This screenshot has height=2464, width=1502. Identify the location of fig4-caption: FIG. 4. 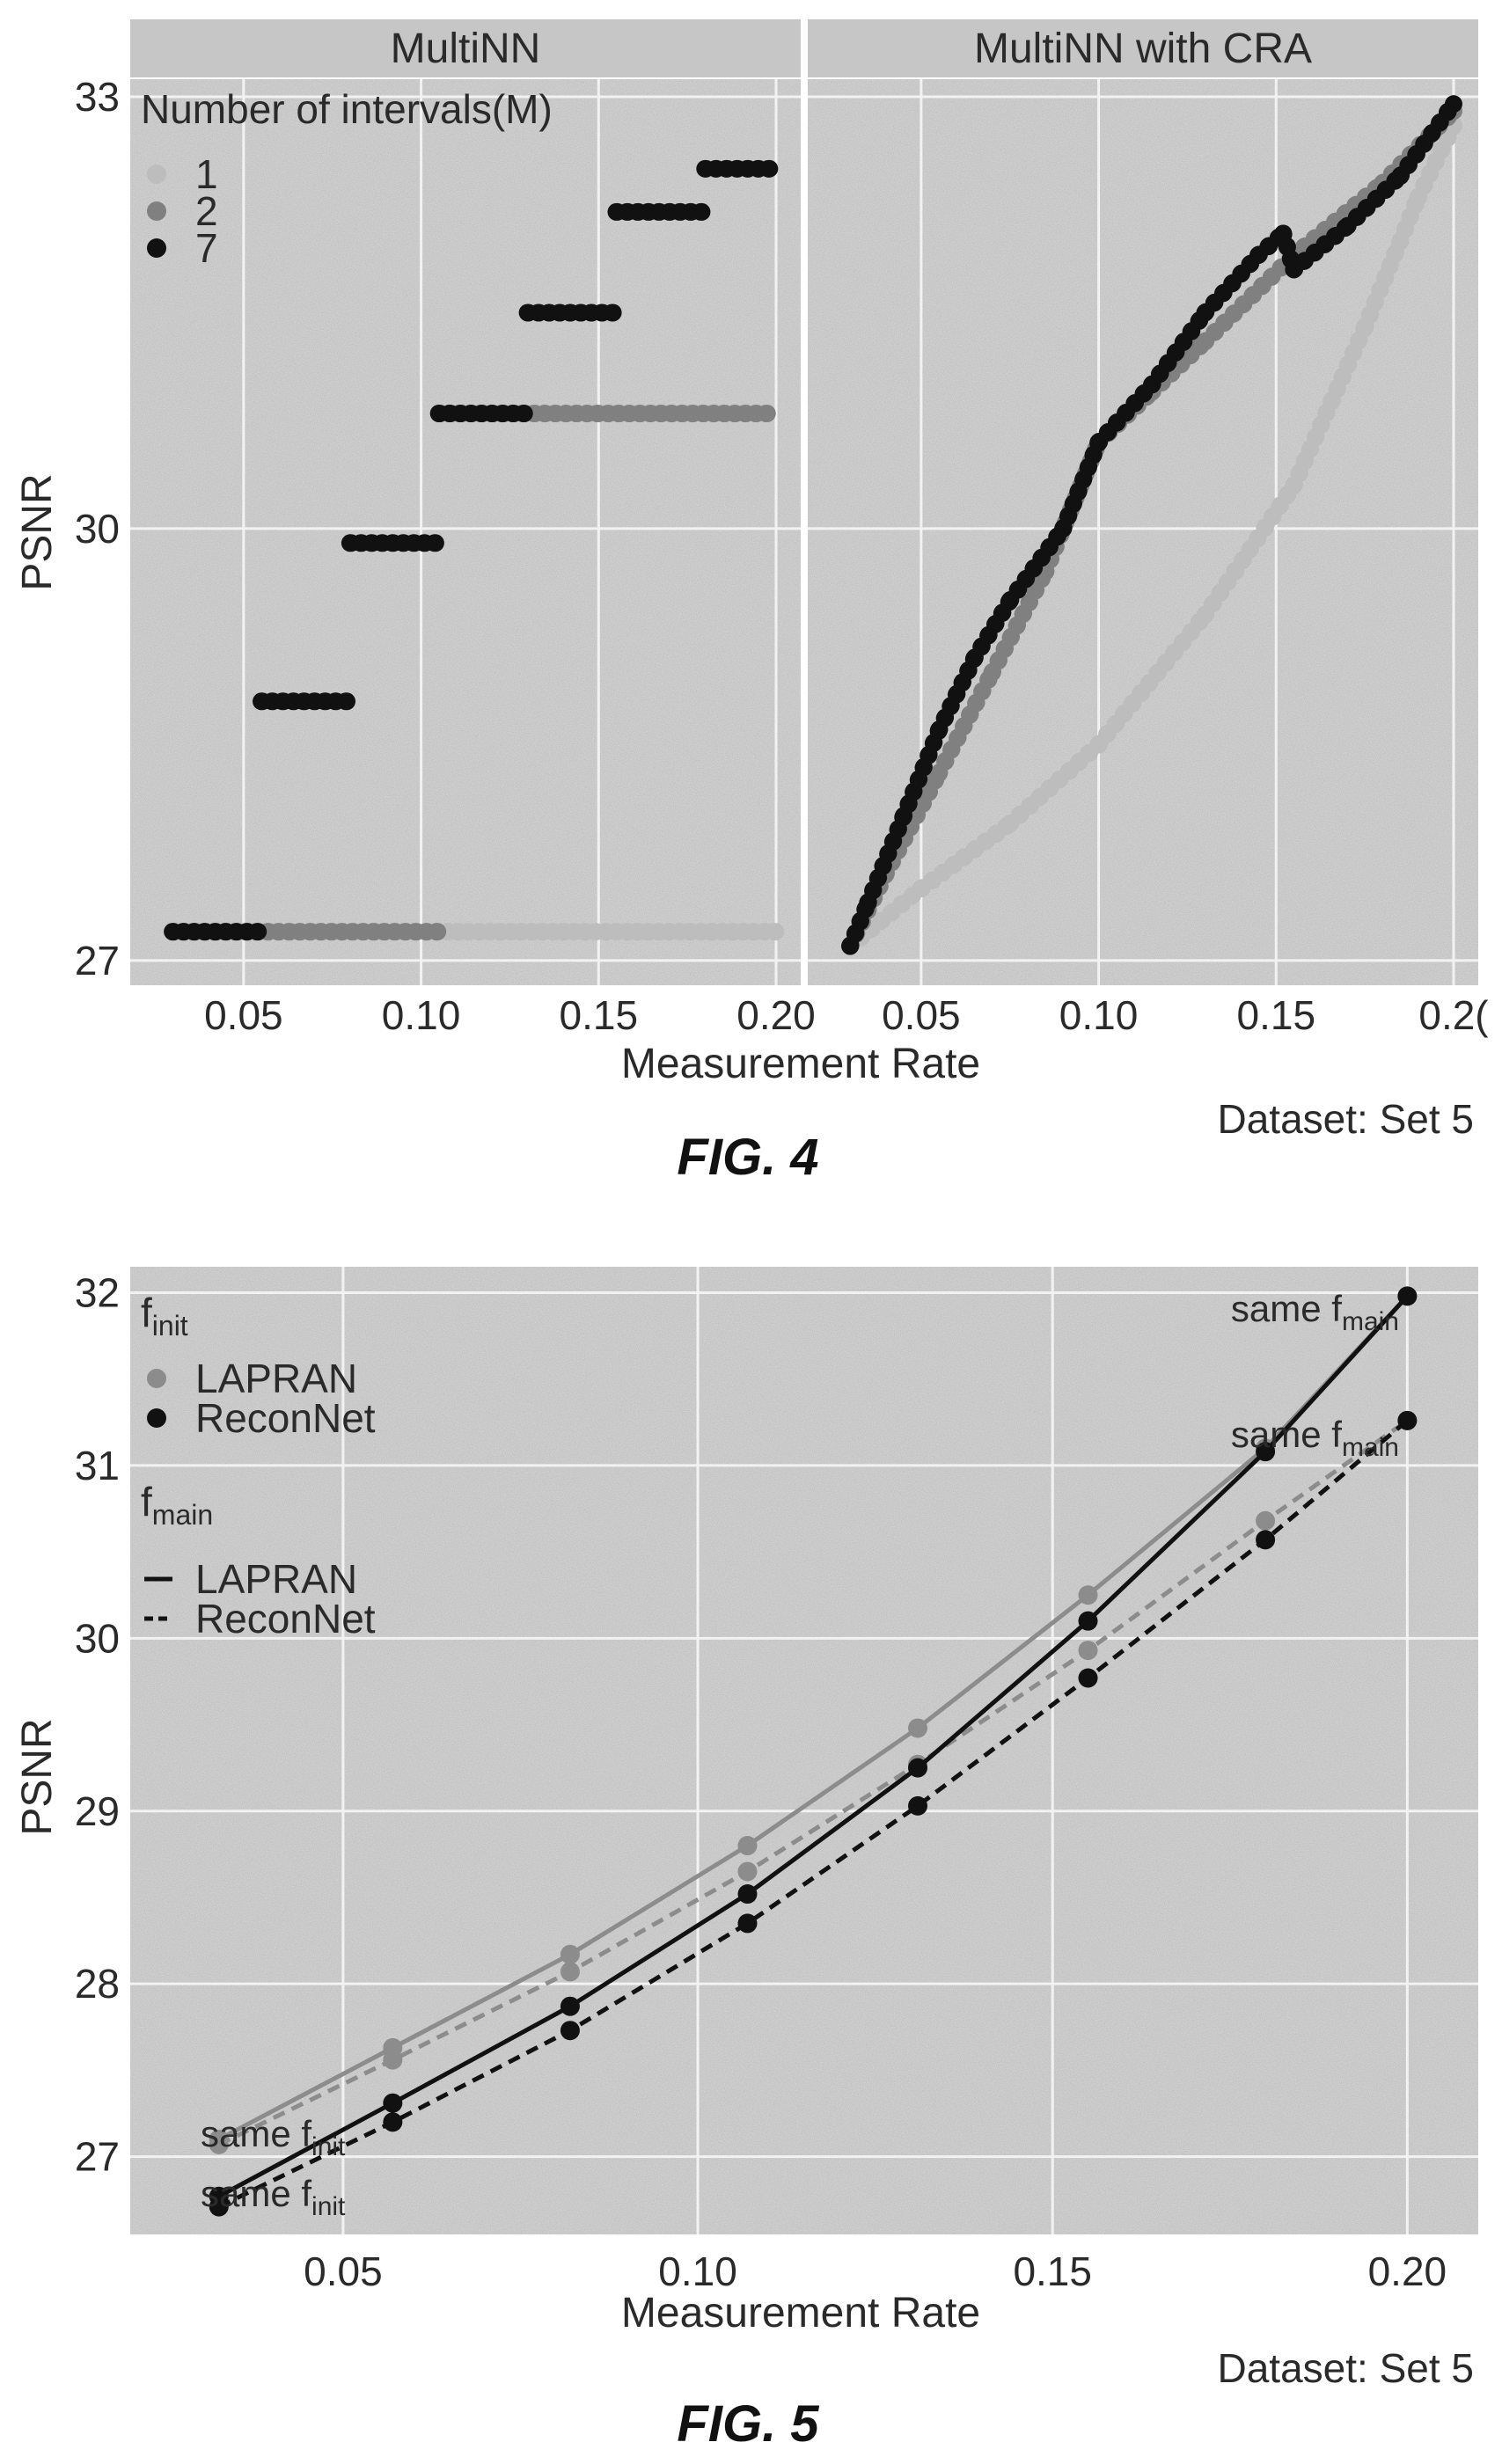
(747, 1157).